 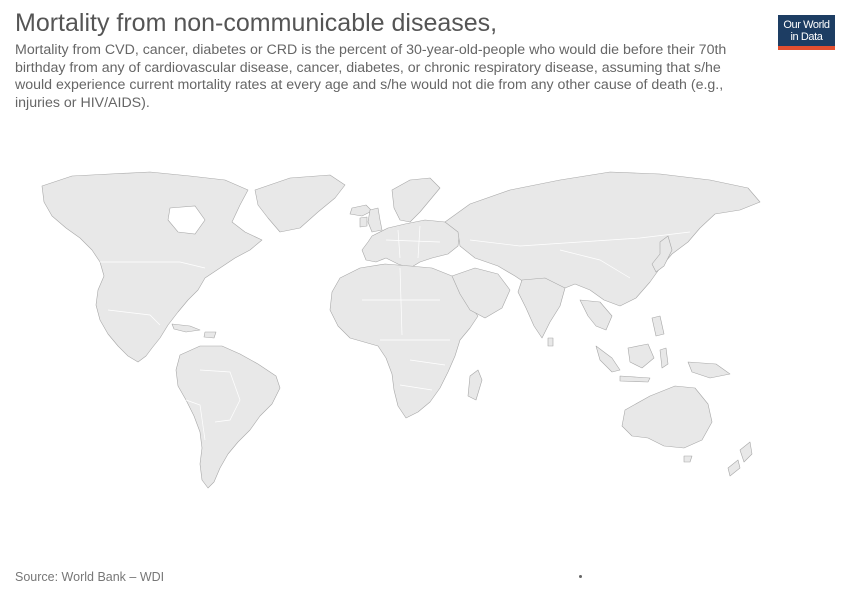 I want to click on border-russia, so click(x=580, y=239).